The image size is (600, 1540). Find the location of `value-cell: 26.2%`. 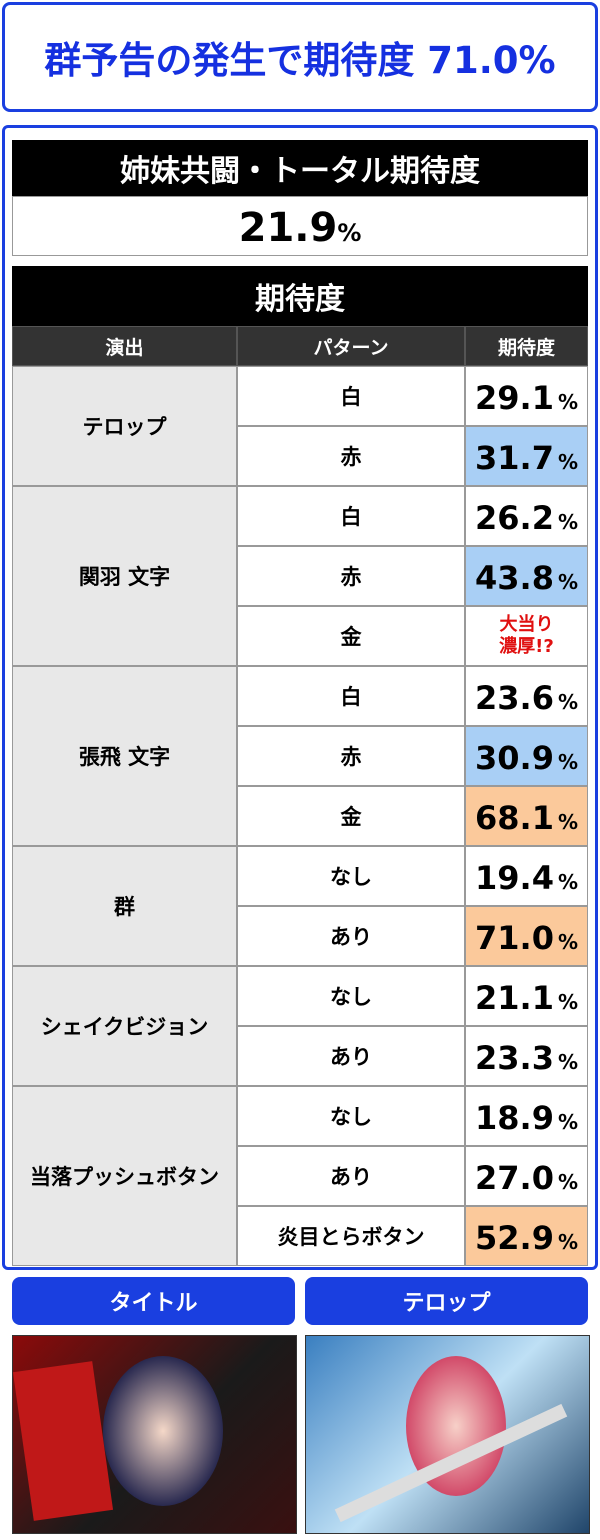

value-cell: 26.2% is located at coordinates (526, 516).